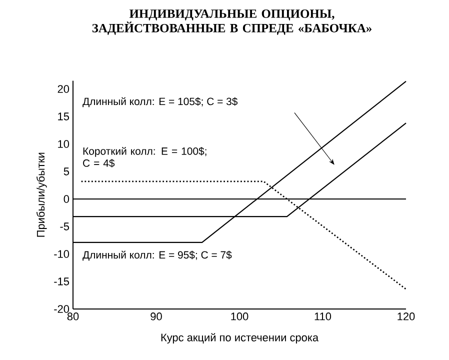 The width and height of the screenshot is (449, 360). What do you see at coordinates (65, 226) in the screenshot?
I see `y-tick-label: -5` at bounding box center [65, 226].